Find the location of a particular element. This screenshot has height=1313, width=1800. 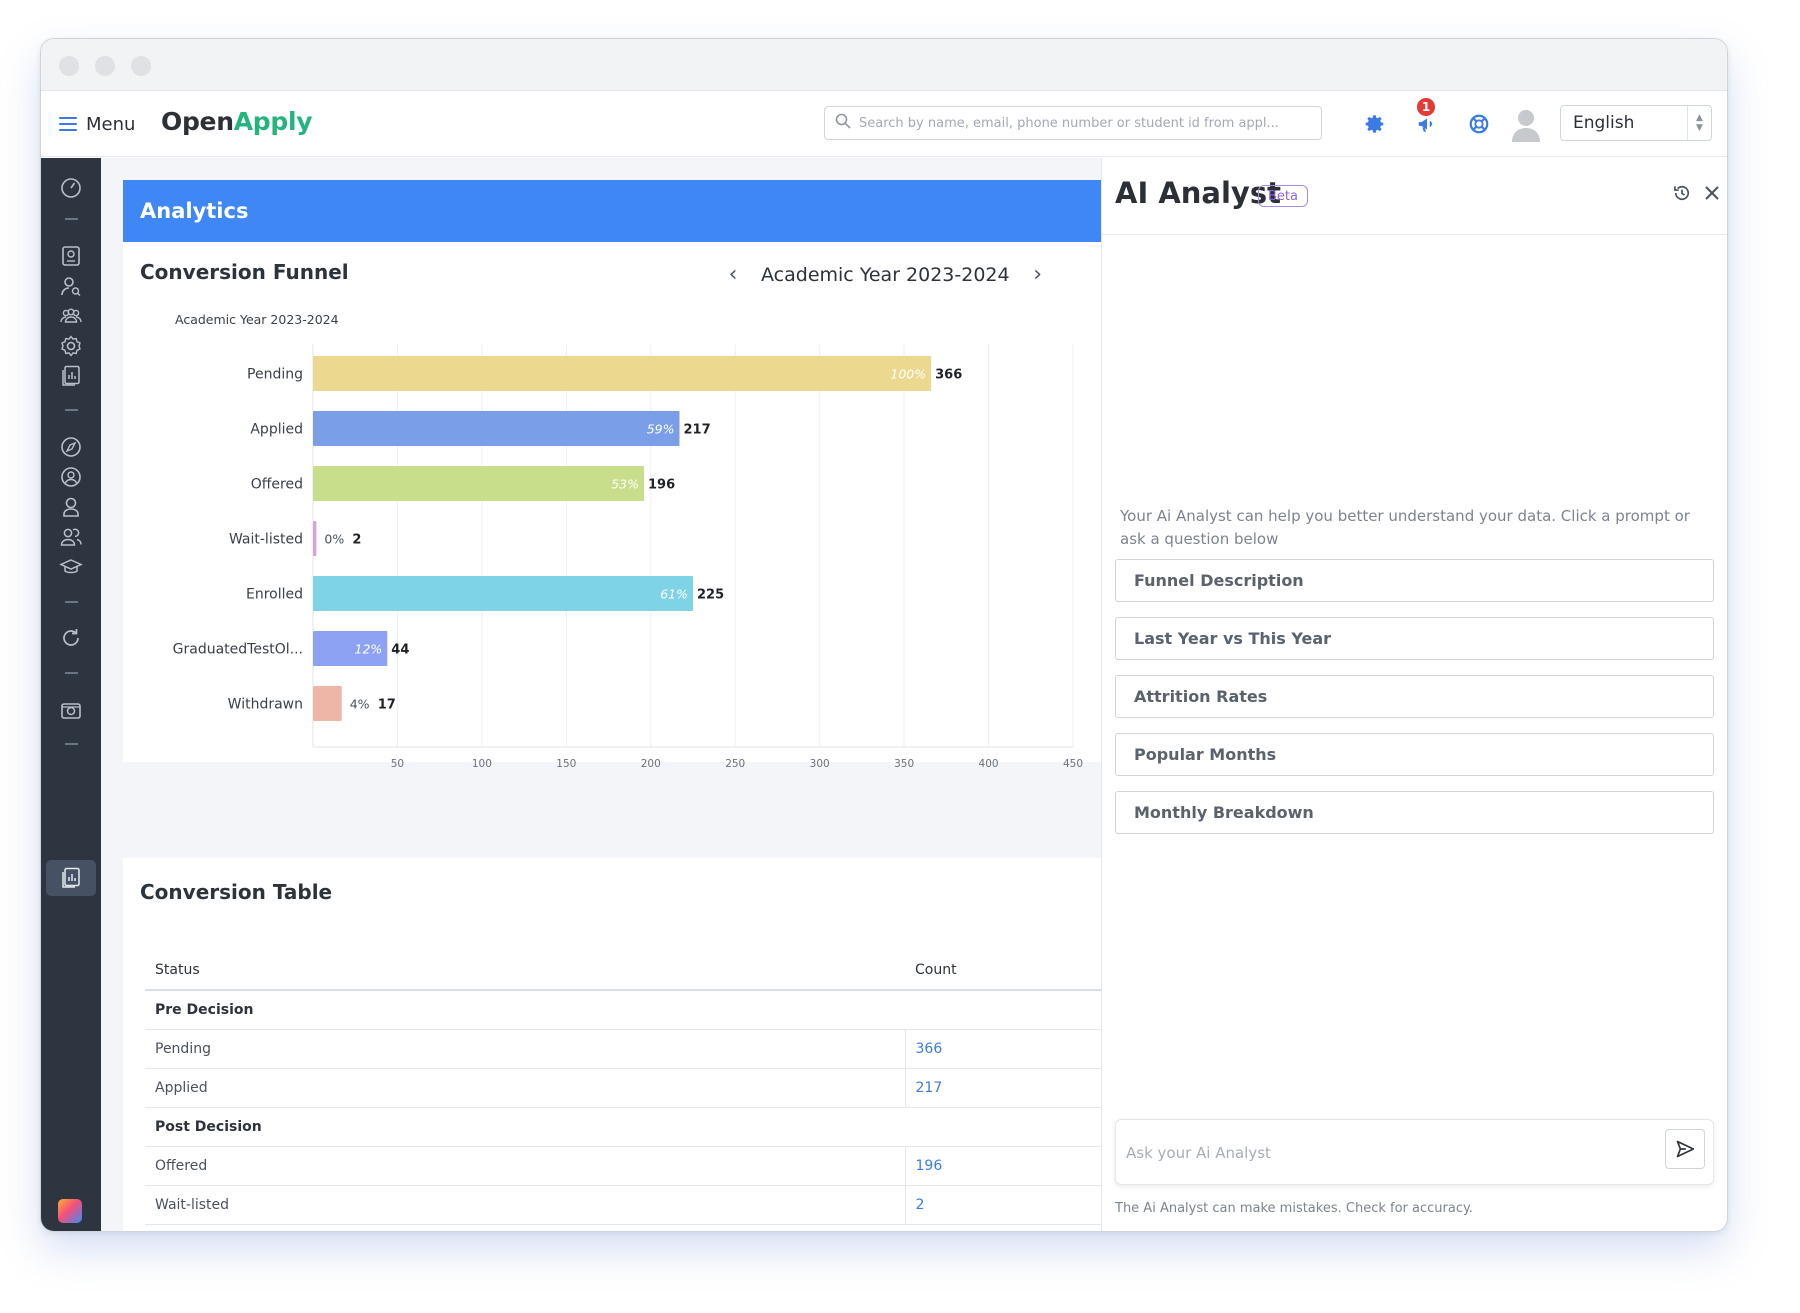

table-row: Applied 217 is located at coordinates (623, 1088).